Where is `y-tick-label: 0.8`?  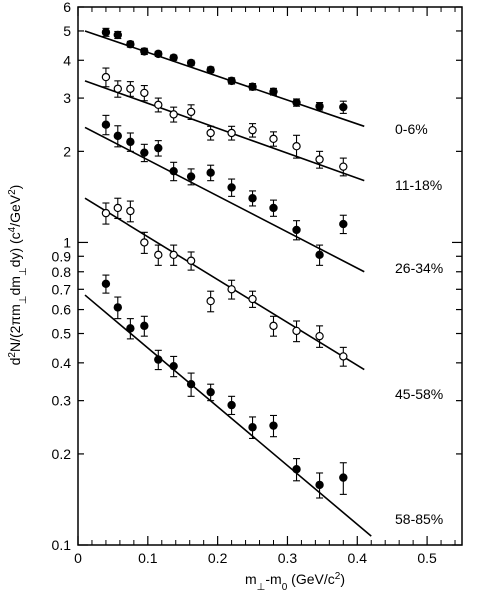 y-tick-label: 0.8 is located at coordinates (62, 272).